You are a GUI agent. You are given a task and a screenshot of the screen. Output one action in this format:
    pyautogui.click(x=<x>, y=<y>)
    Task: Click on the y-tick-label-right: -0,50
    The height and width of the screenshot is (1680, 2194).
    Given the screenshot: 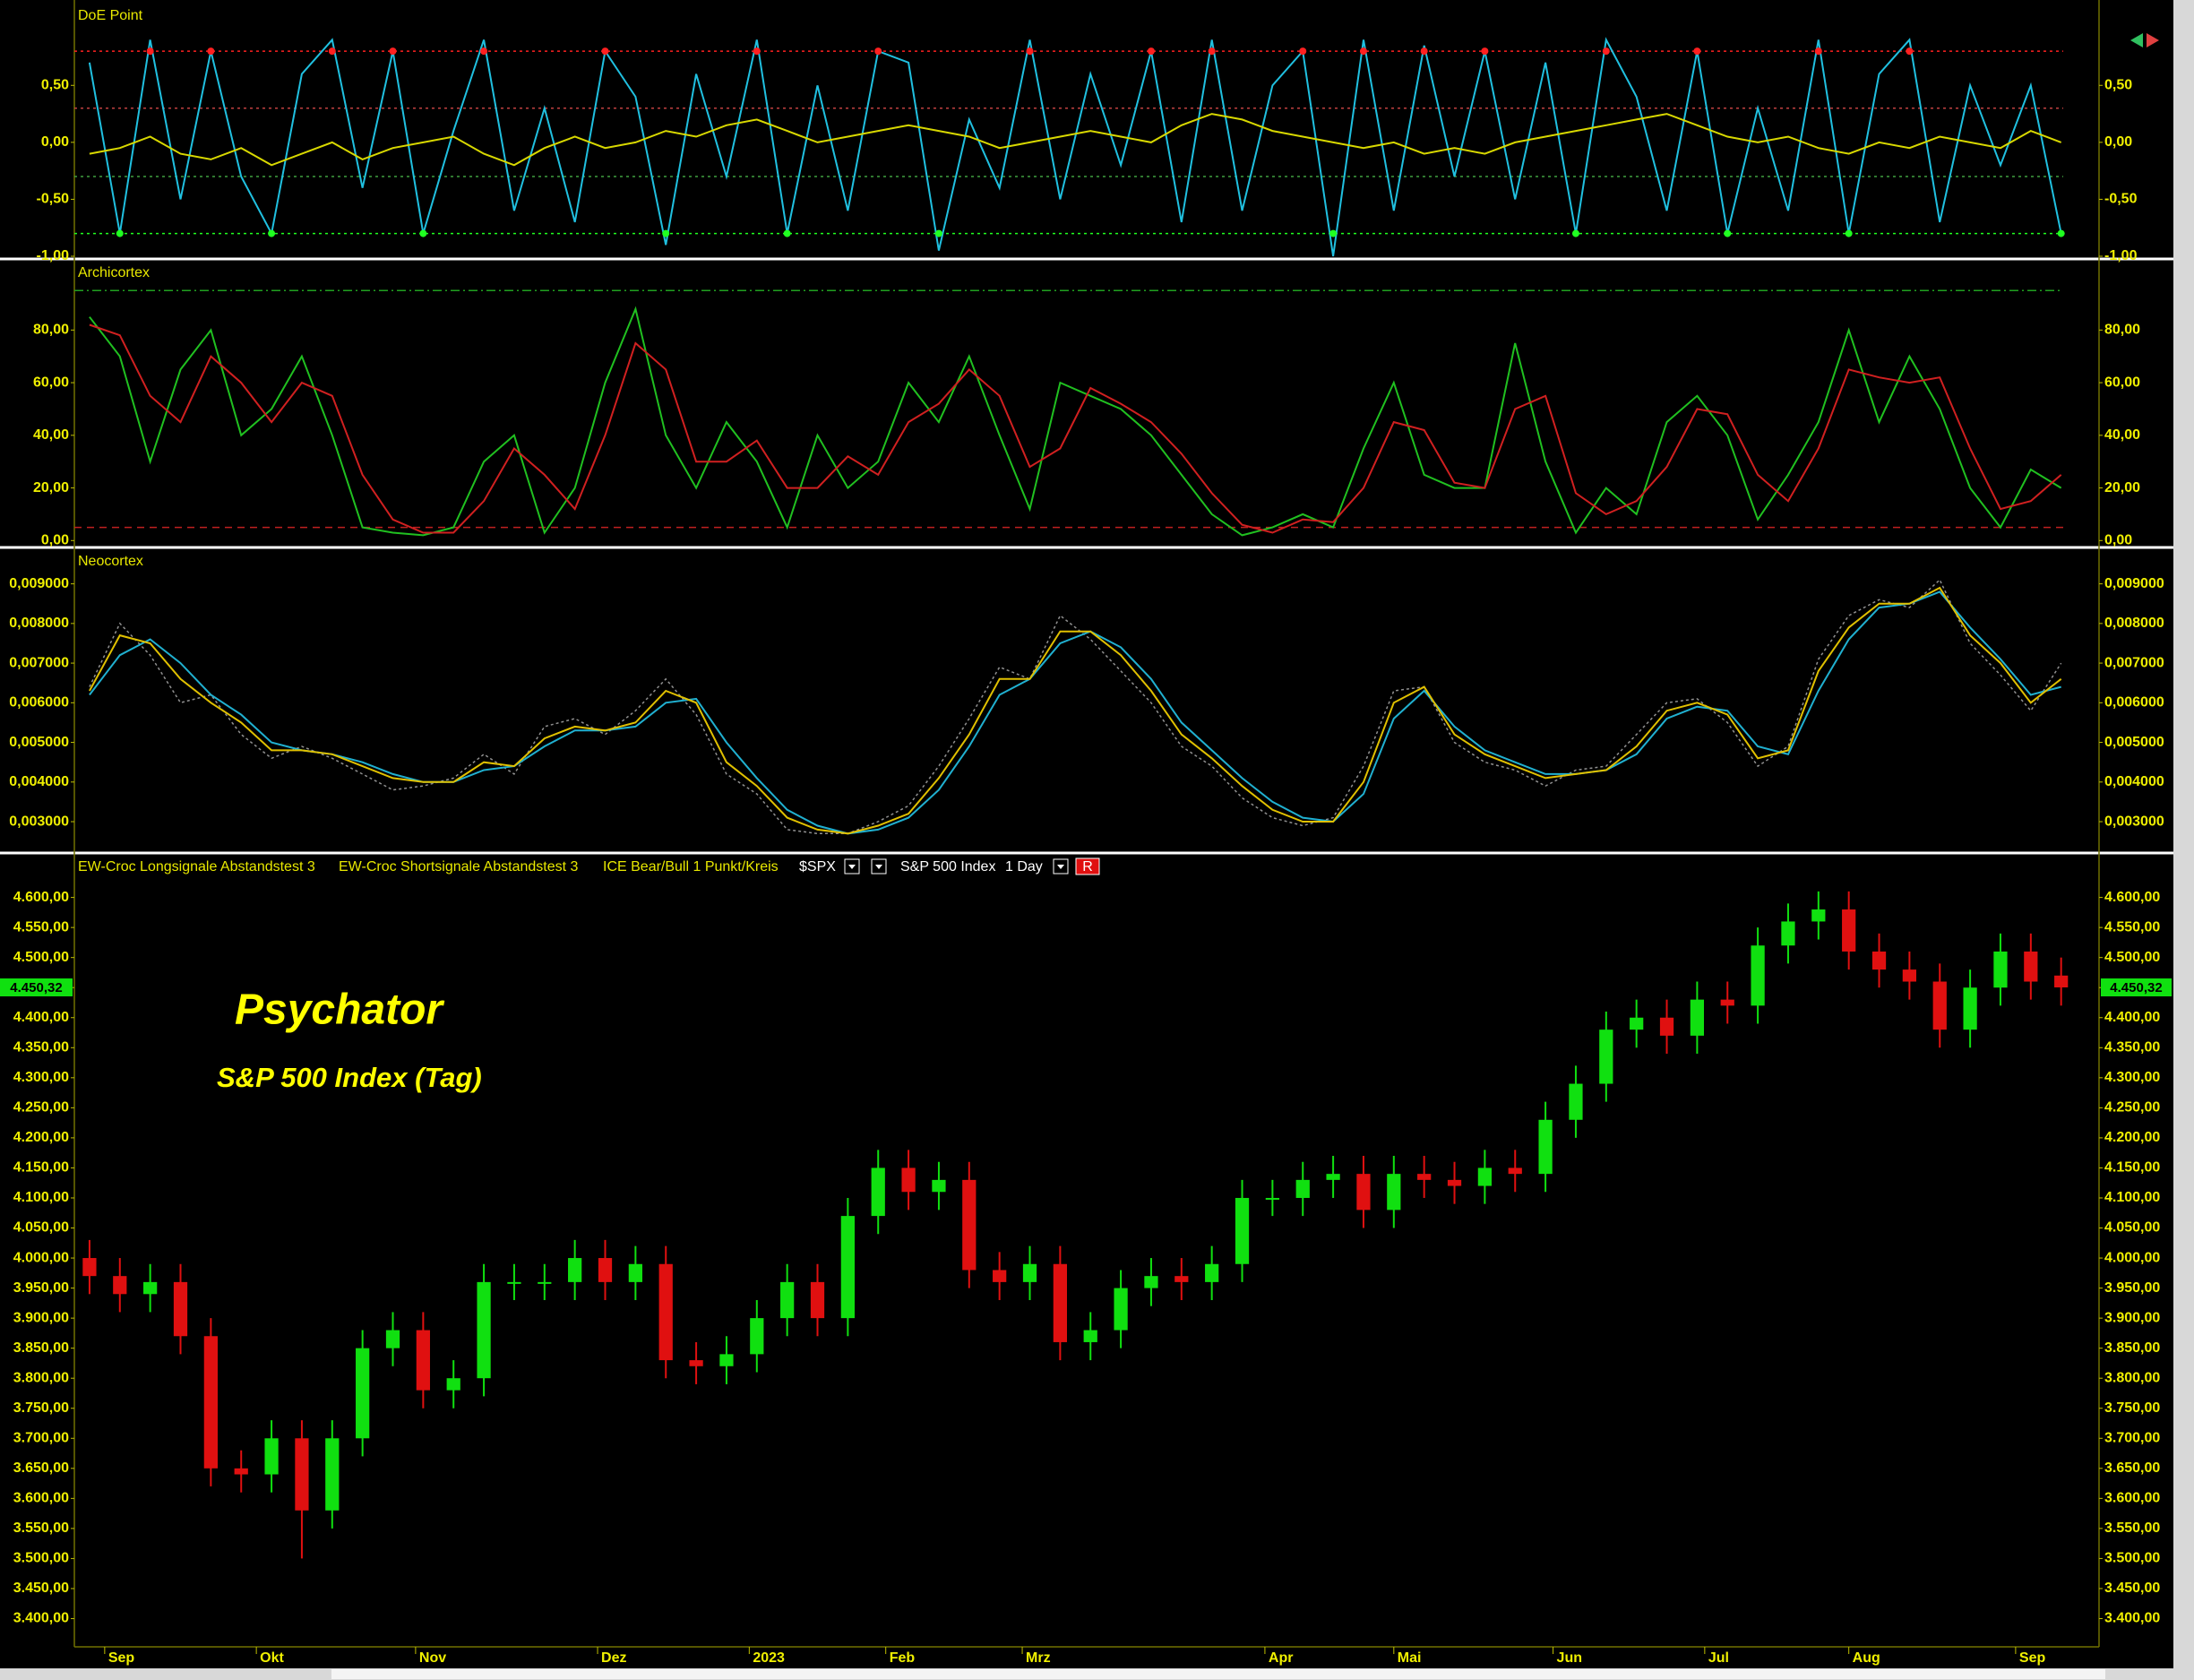 What is the action you would take?
    pyautogui.click(x=2121, y=199)
    